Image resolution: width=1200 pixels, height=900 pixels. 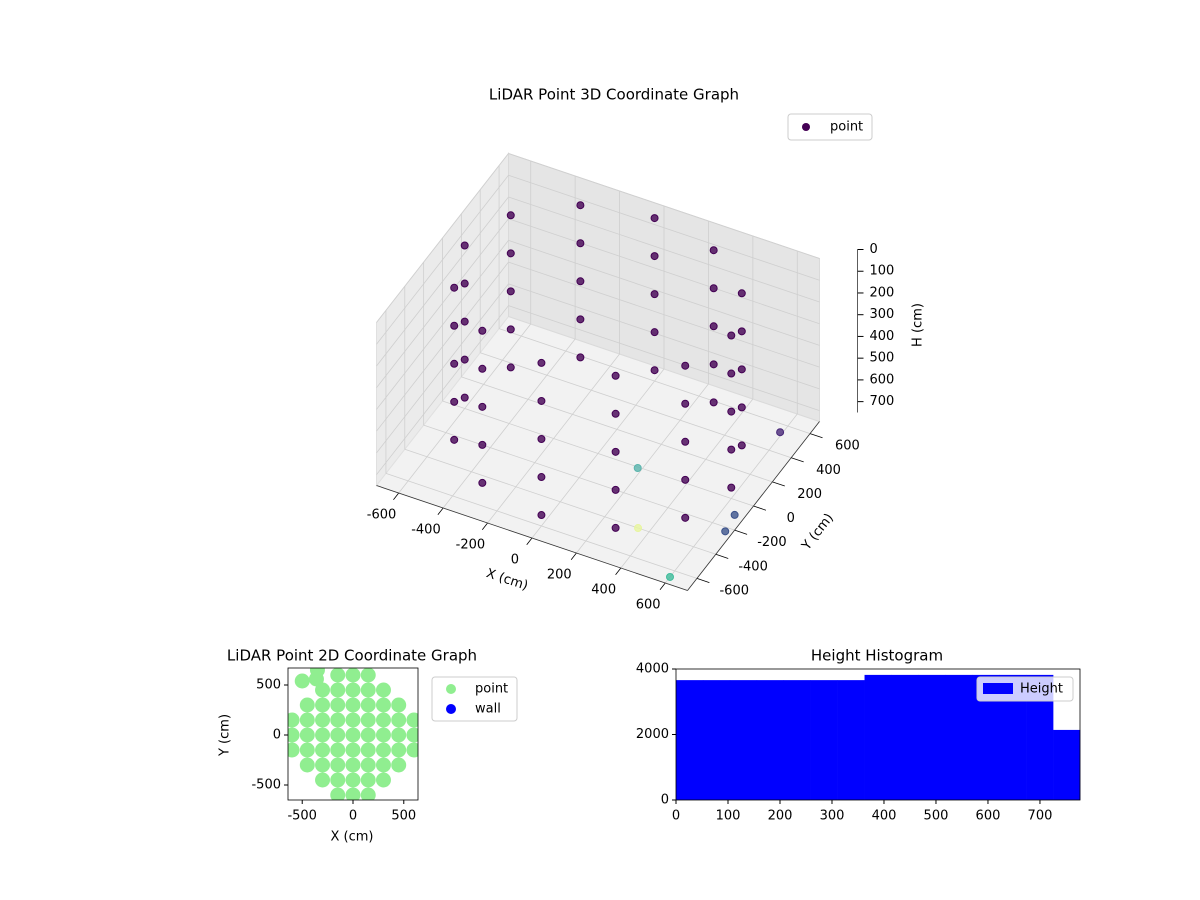 I want to click on y-tick-label: 400, so click(x=828, y=470).